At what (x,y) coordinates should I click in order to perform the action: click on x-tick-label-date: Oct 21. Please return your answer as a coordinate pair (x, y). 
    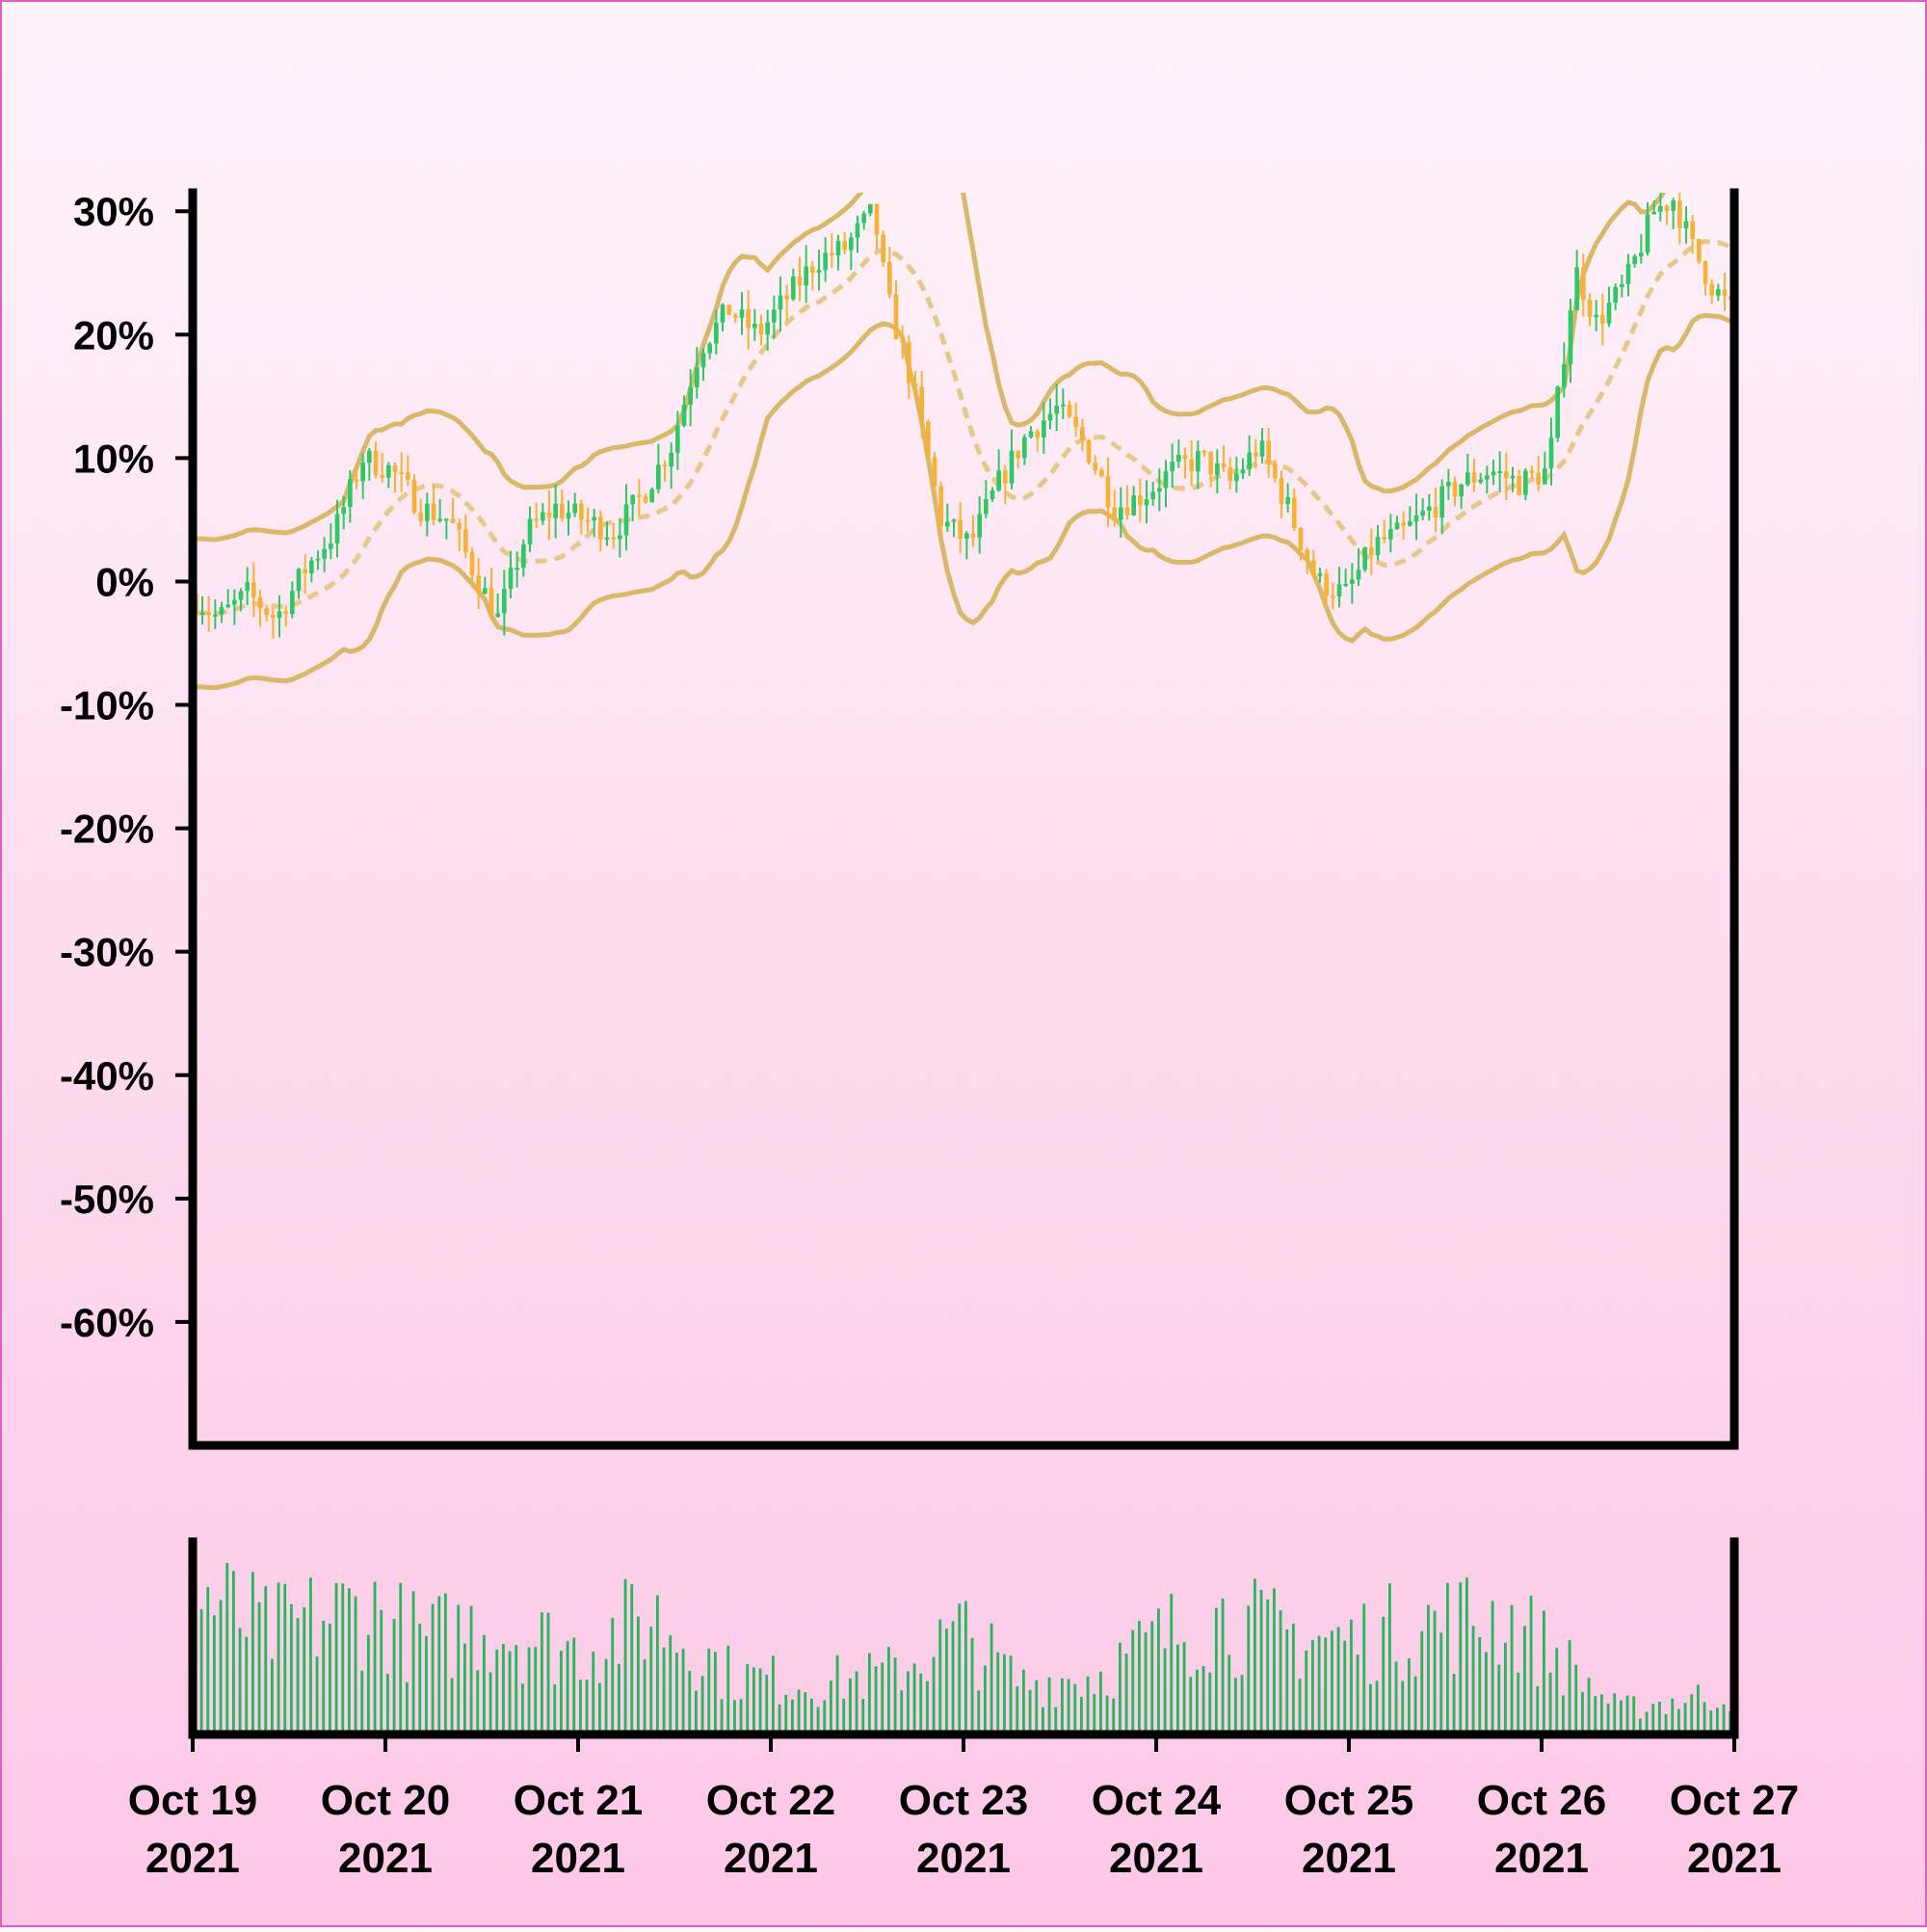
    Looking at the image, I should click on (579, 1800).